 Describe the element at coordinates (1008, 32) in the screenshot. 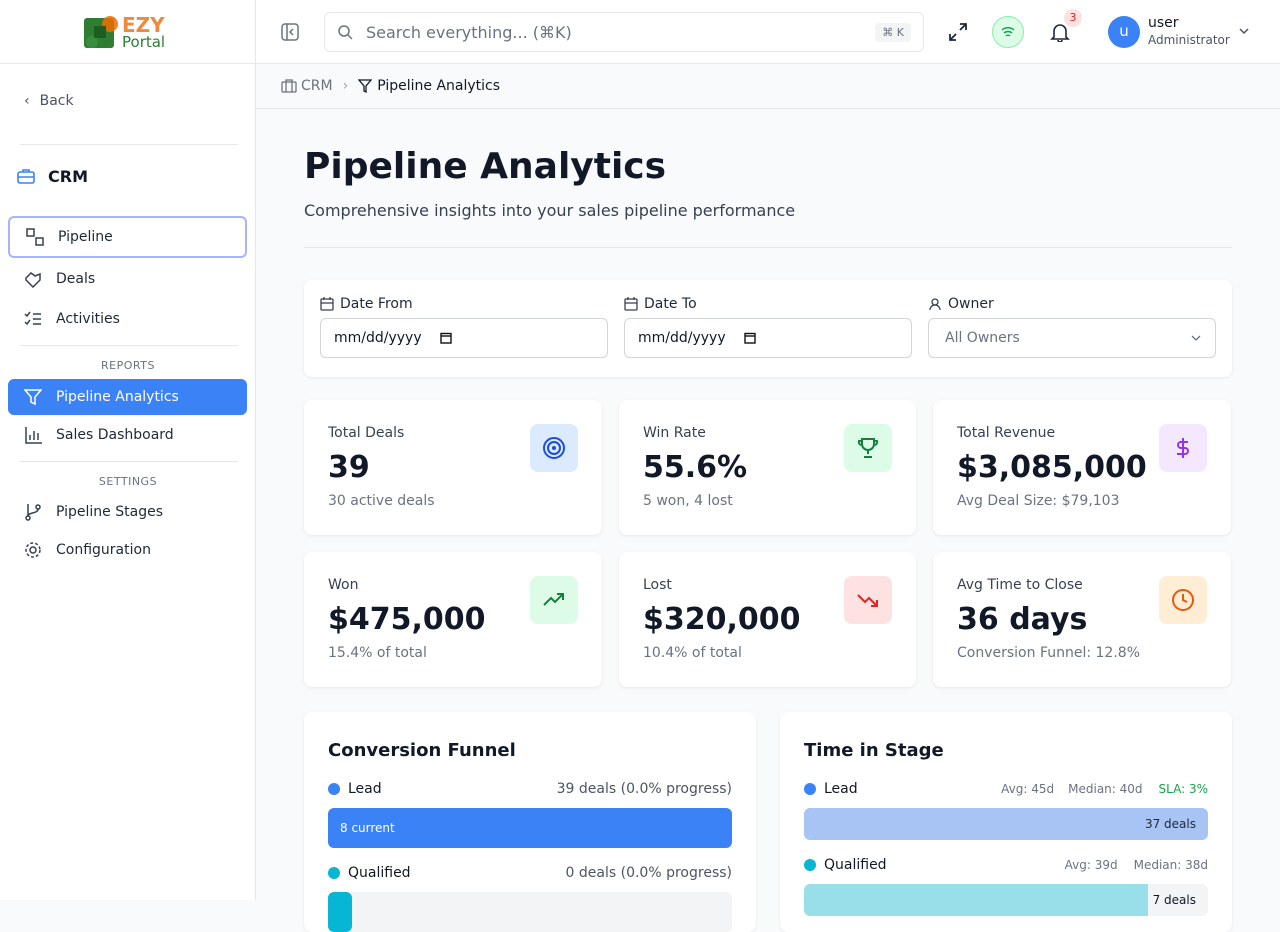

I see `connection-status` at that location.